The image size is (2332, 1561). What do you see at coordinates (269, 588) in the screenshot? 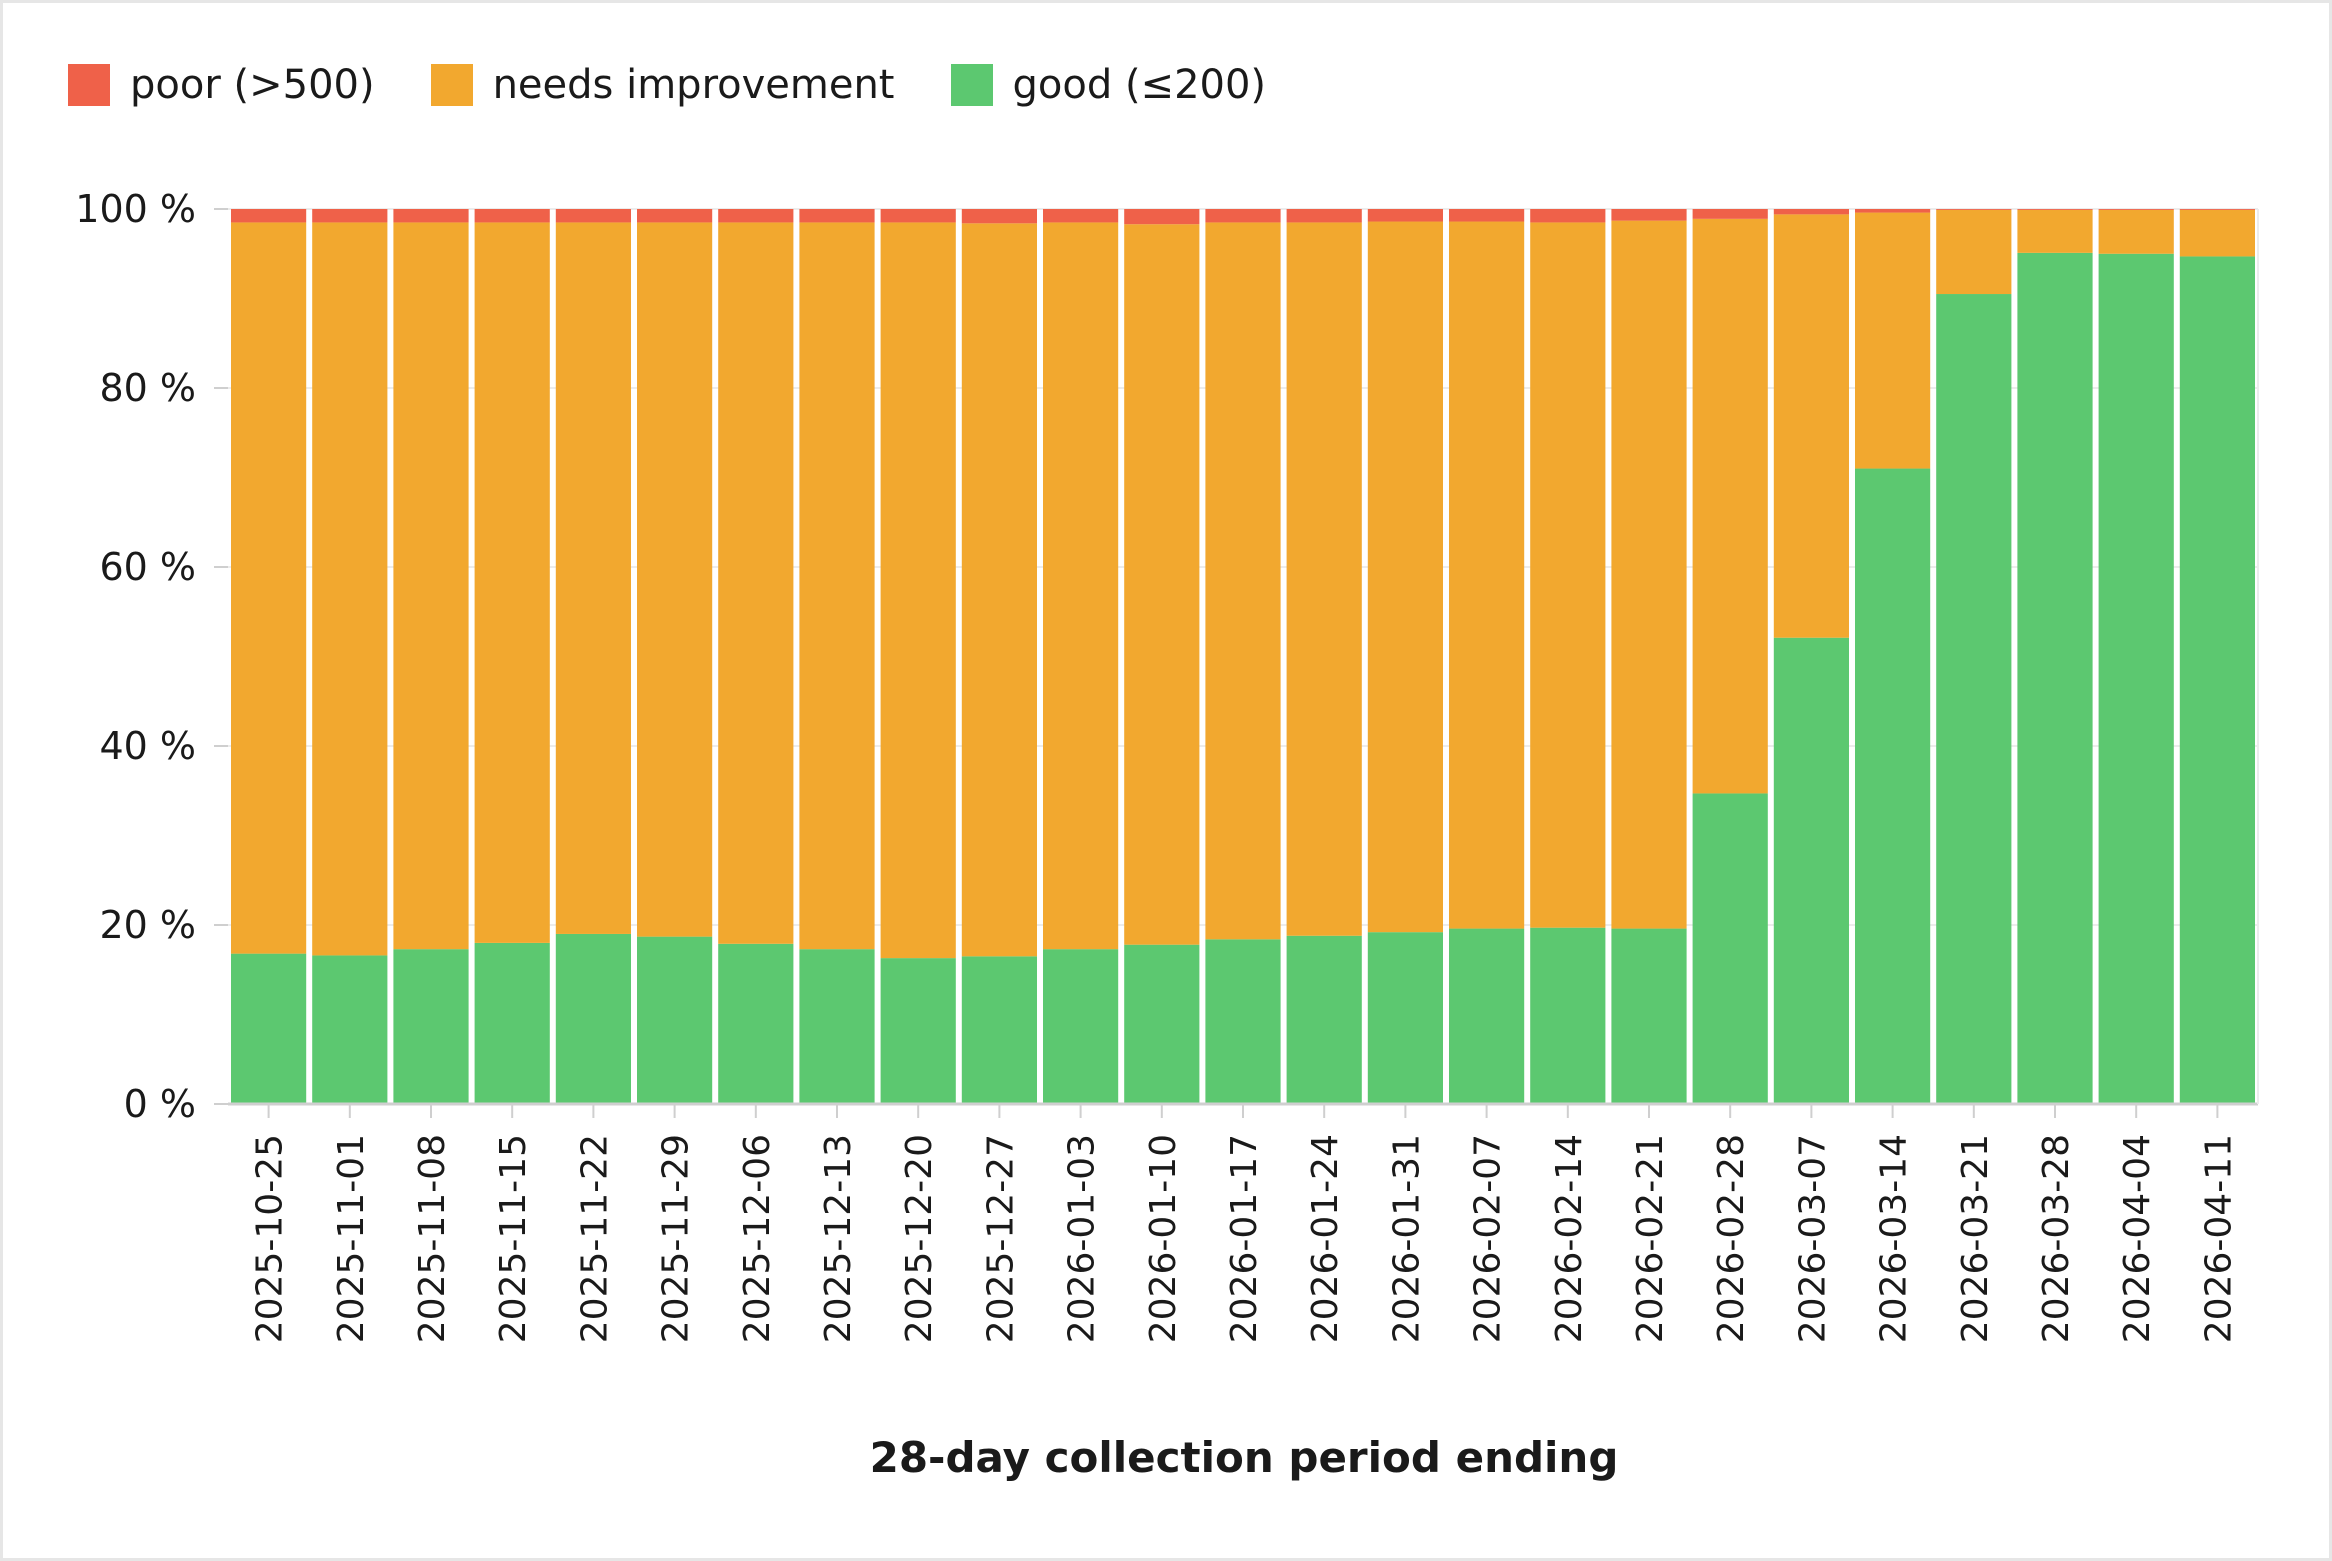
I see `bar-2025-10-25-needs-improvement` at bounding box center [269, 588].